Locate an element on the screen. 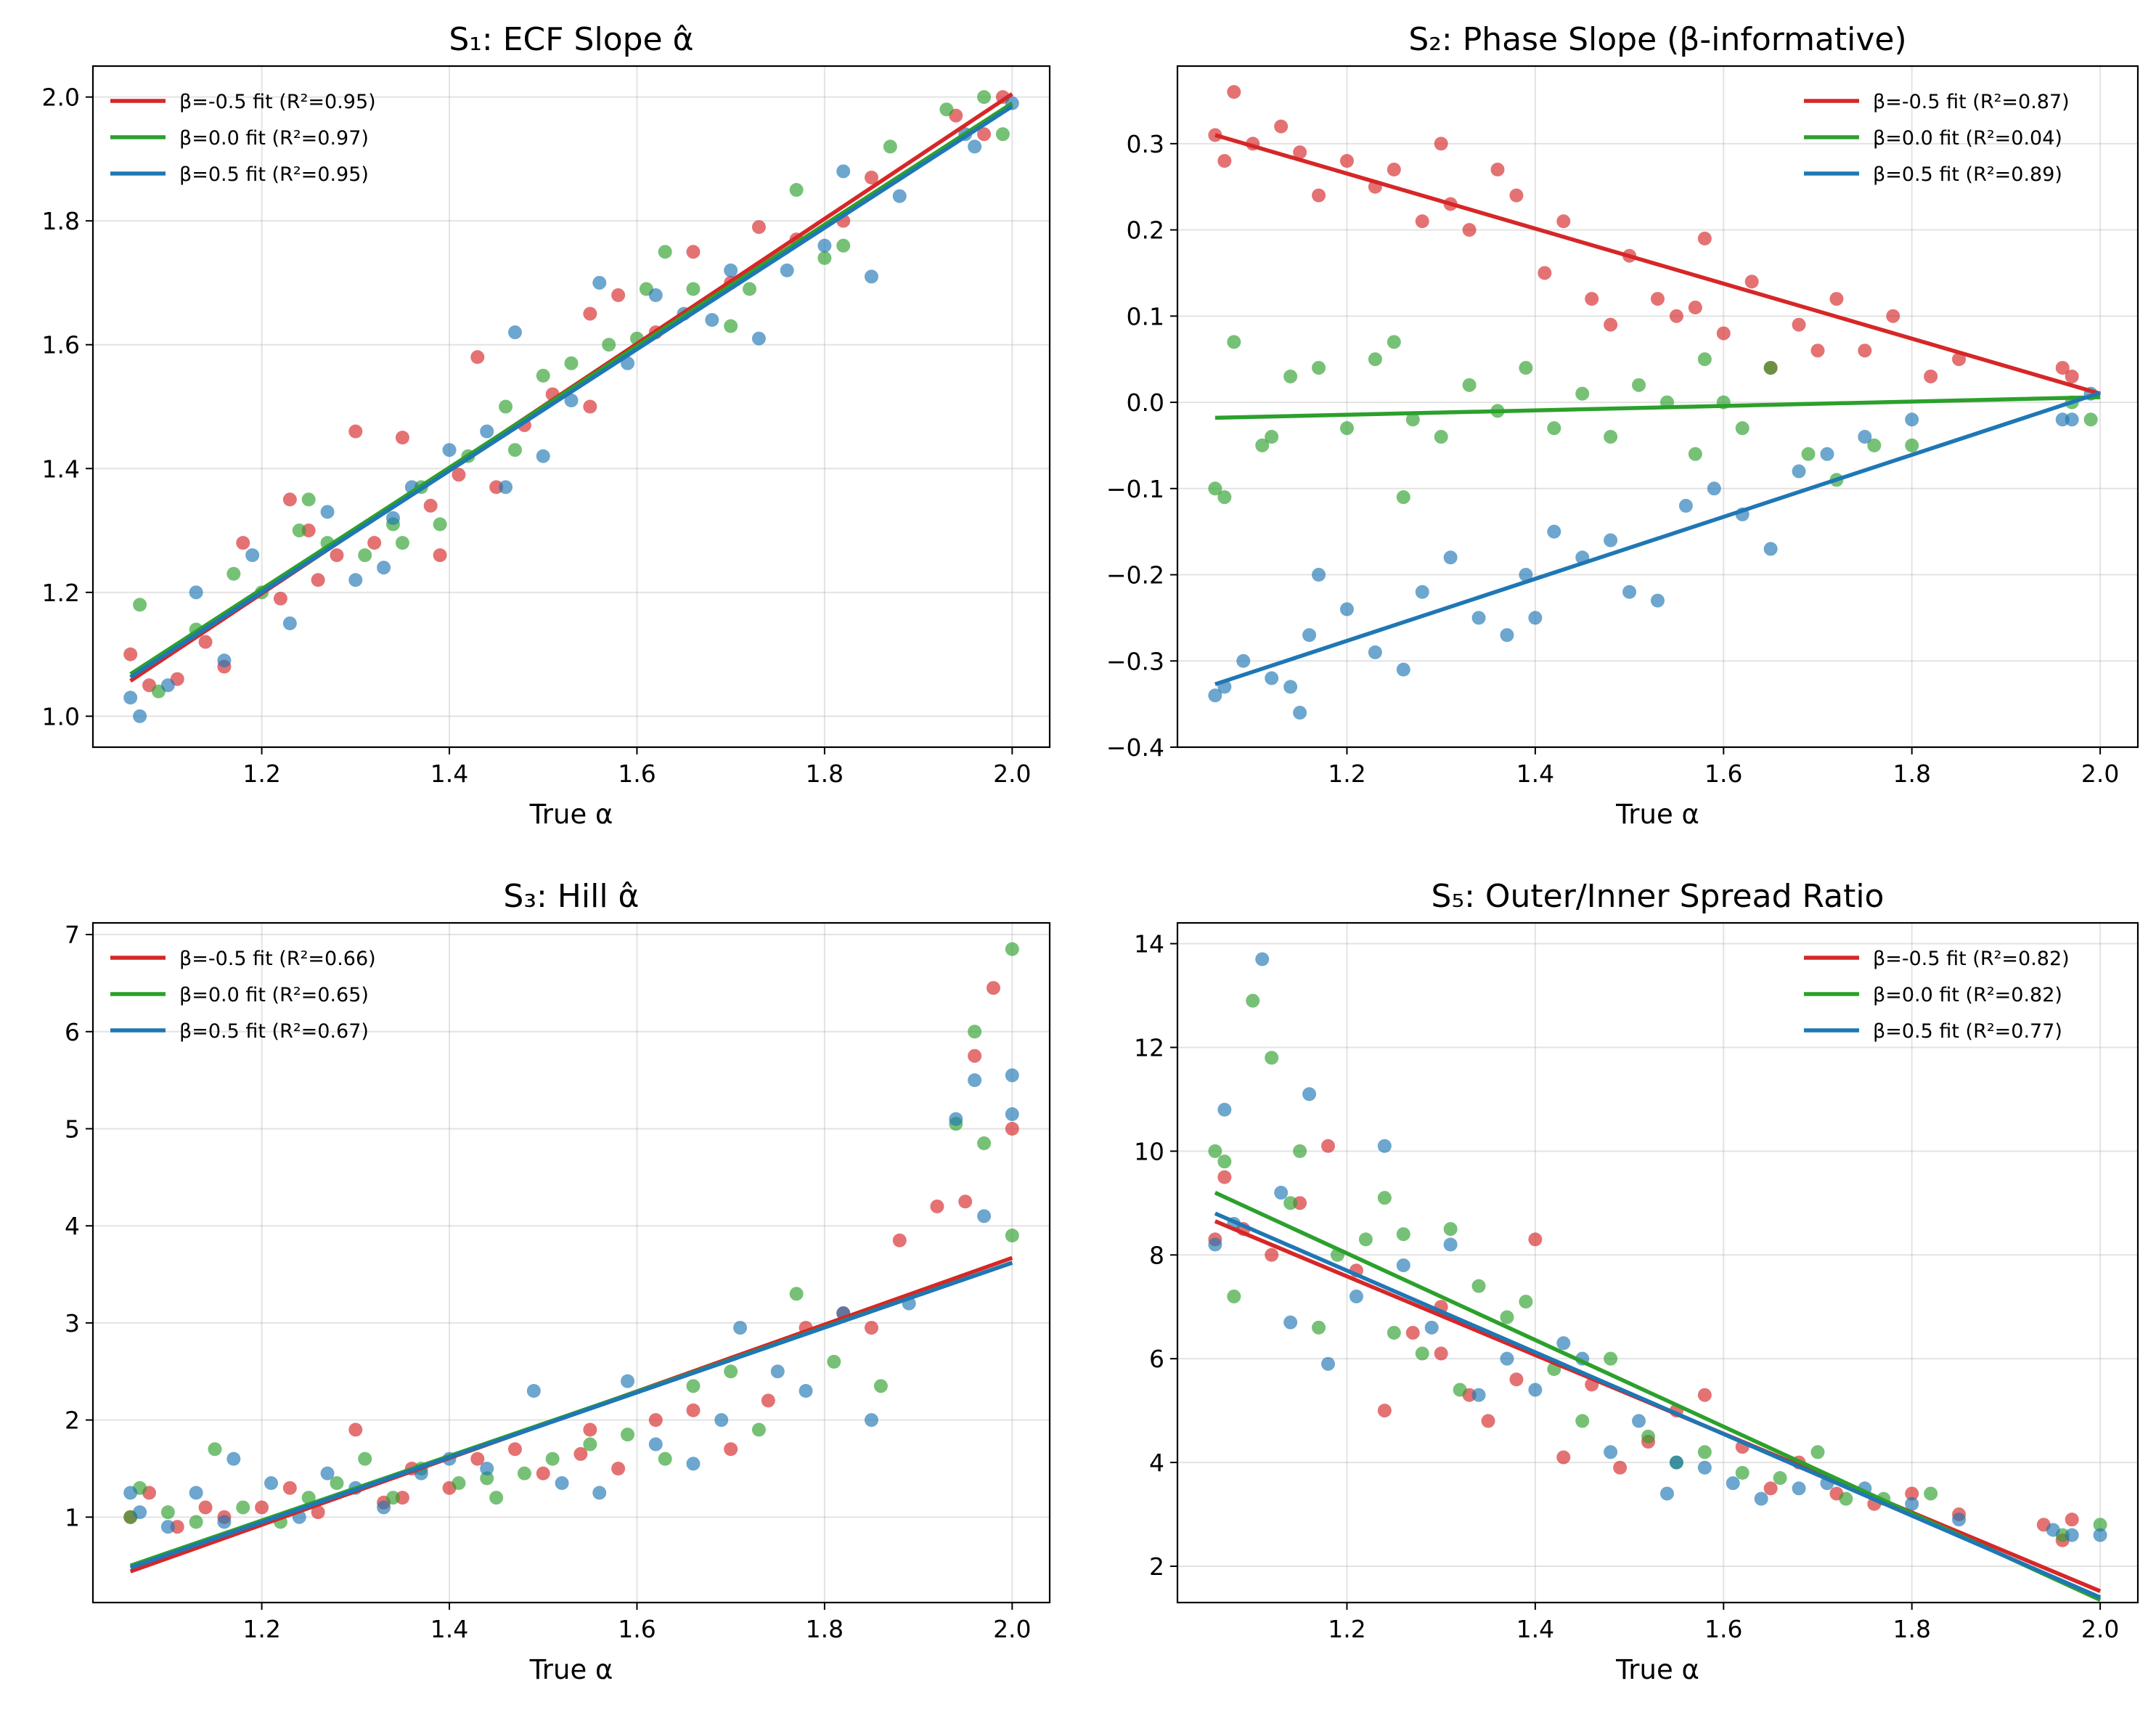 The image size is (2156, 1718). x-tick-label: 1.6 is located at coordinates (637, 1629).